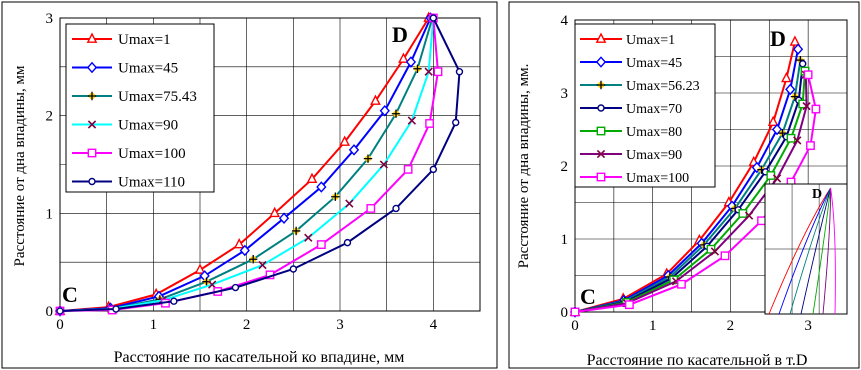  I want to click on legend-entry: Umax=70, so click(631, 109).